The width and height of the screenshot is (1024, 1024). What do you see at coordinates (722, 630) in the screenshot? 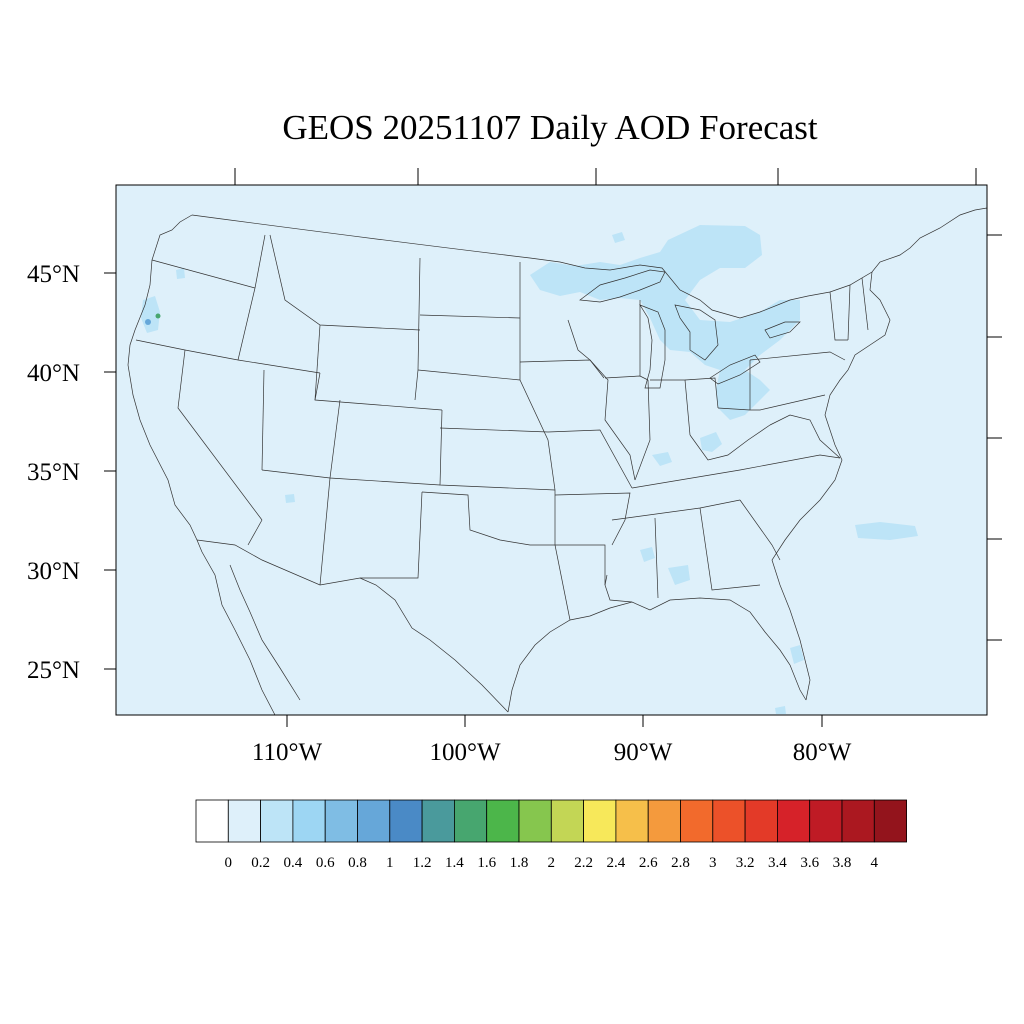
I see `aod-plume-southeast` at bounding box center [722, 630].